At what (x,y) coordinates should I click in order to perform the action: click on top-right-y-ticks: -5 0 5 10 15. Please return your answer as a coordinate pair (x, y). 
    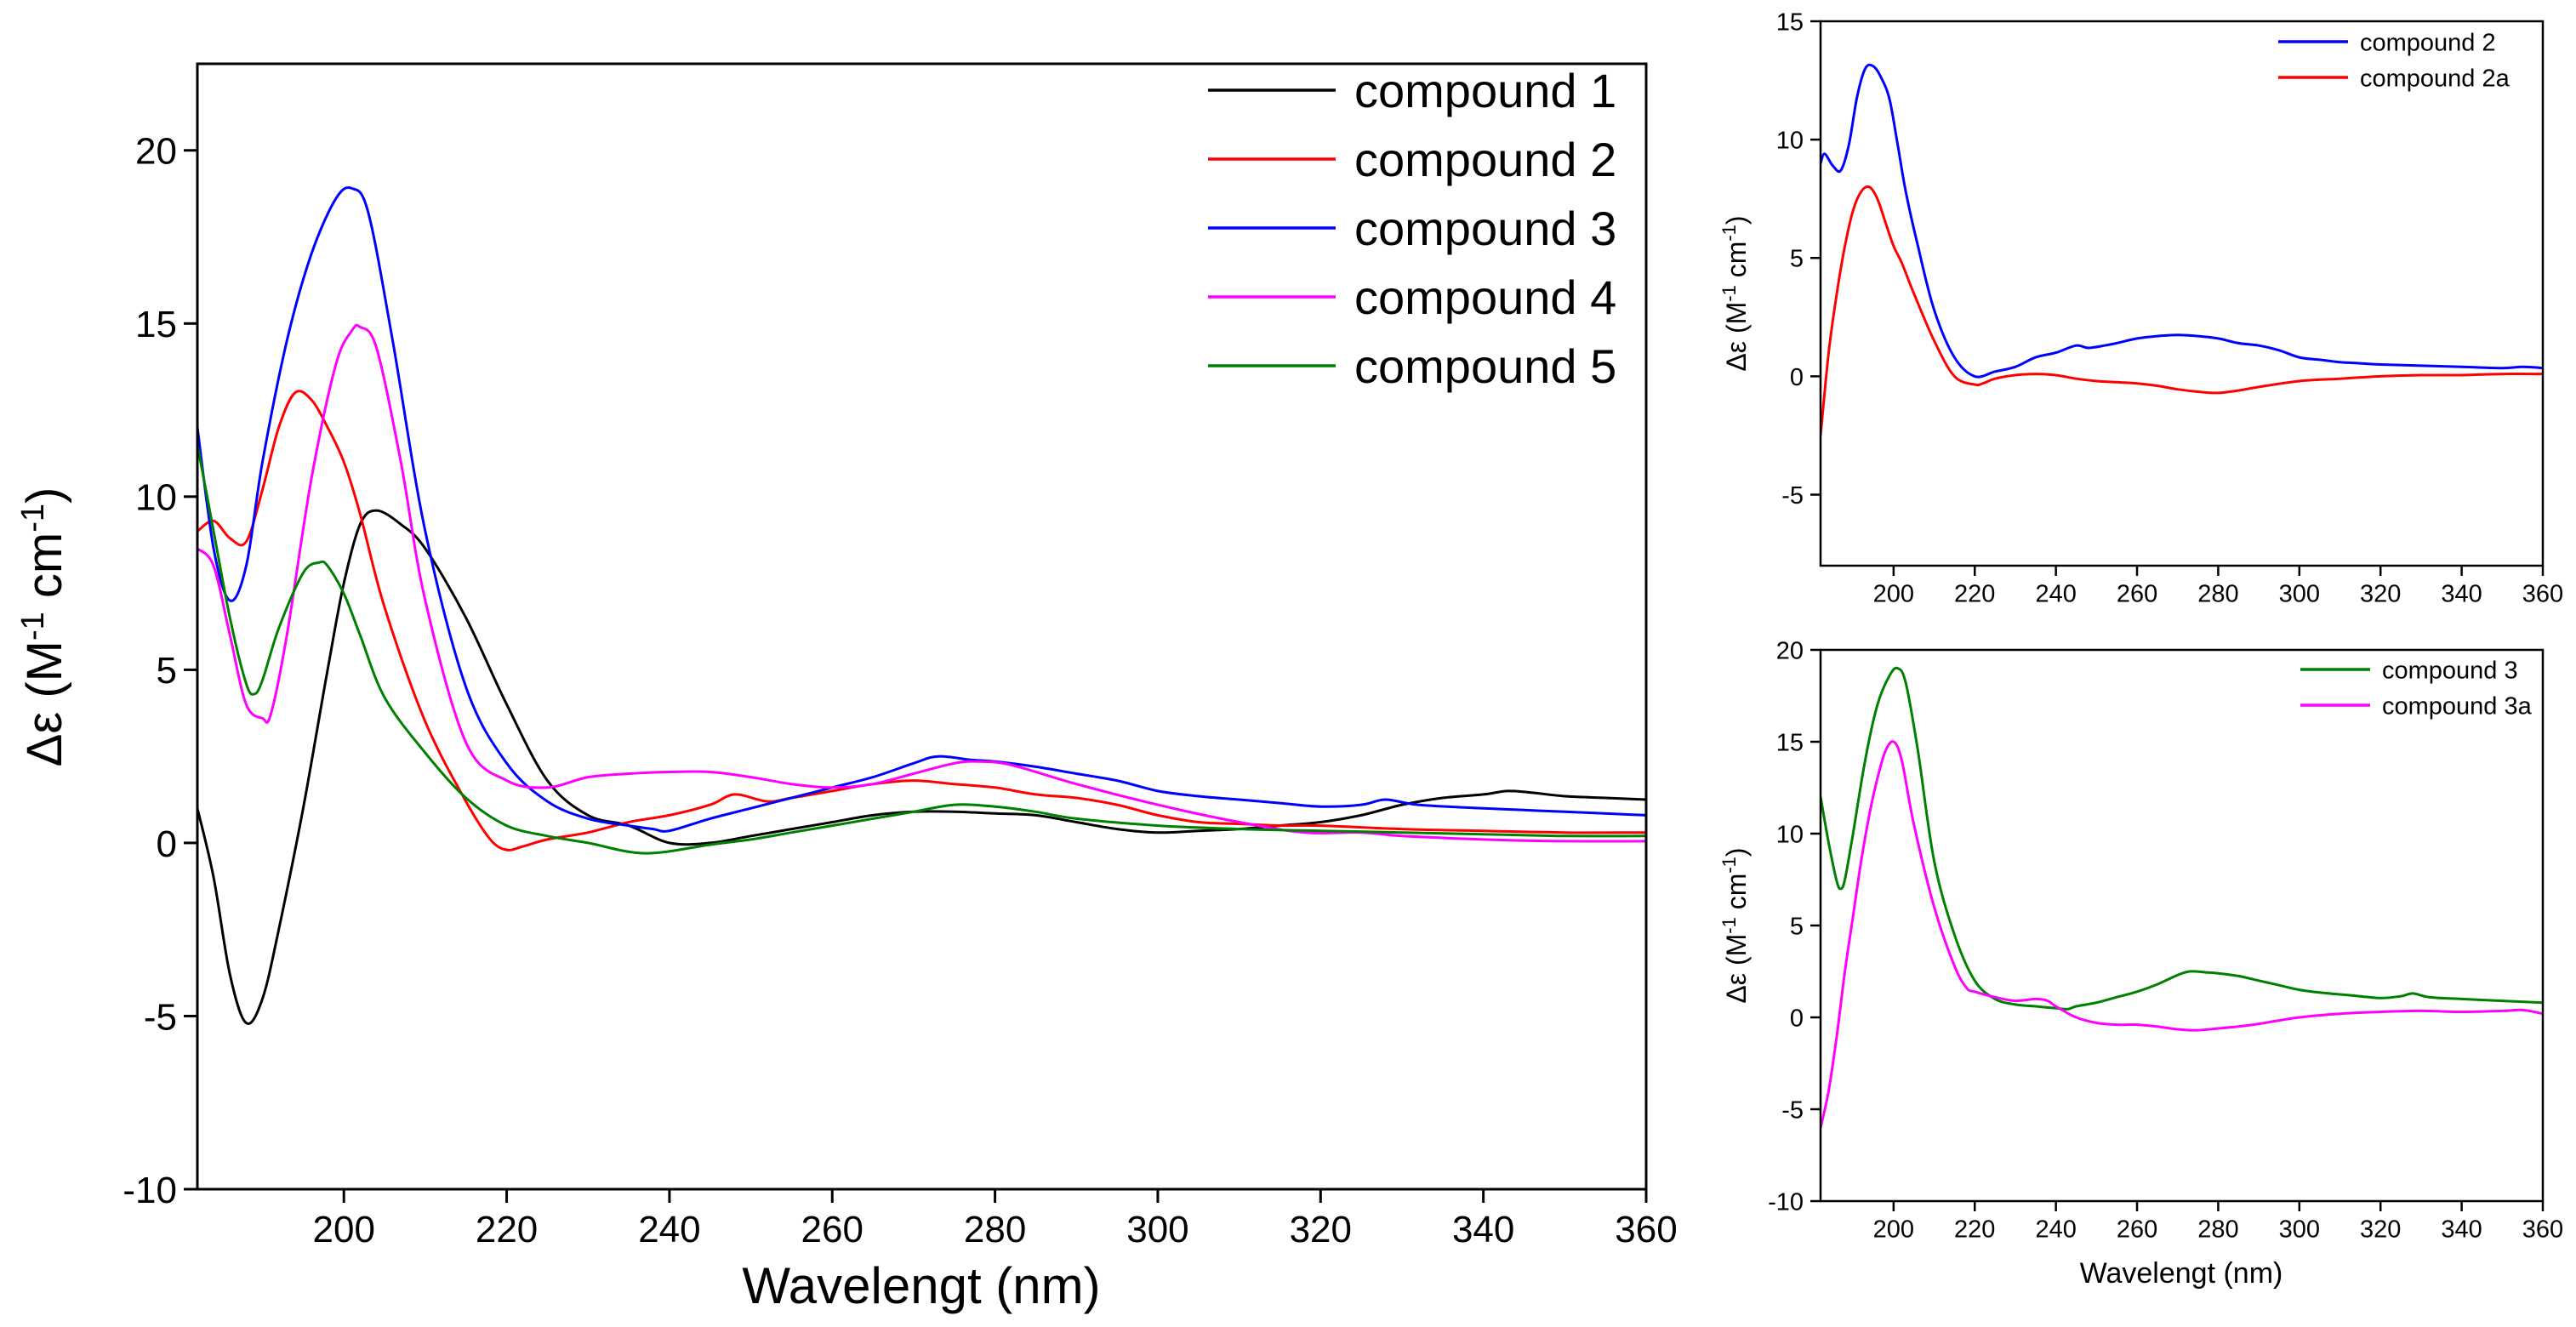
    Looking at the image, I should click on (1799, 259).